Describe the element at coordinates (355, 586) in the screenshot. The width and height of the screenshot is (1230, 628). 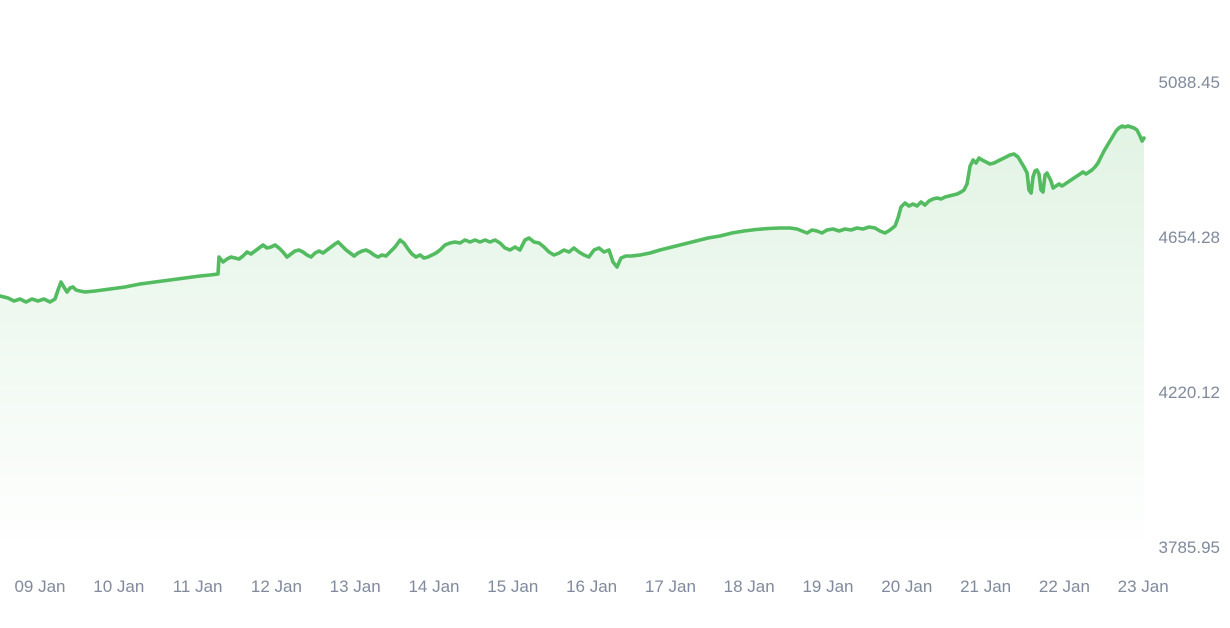
I see `x-axis-label: 13 Jan` at that location.